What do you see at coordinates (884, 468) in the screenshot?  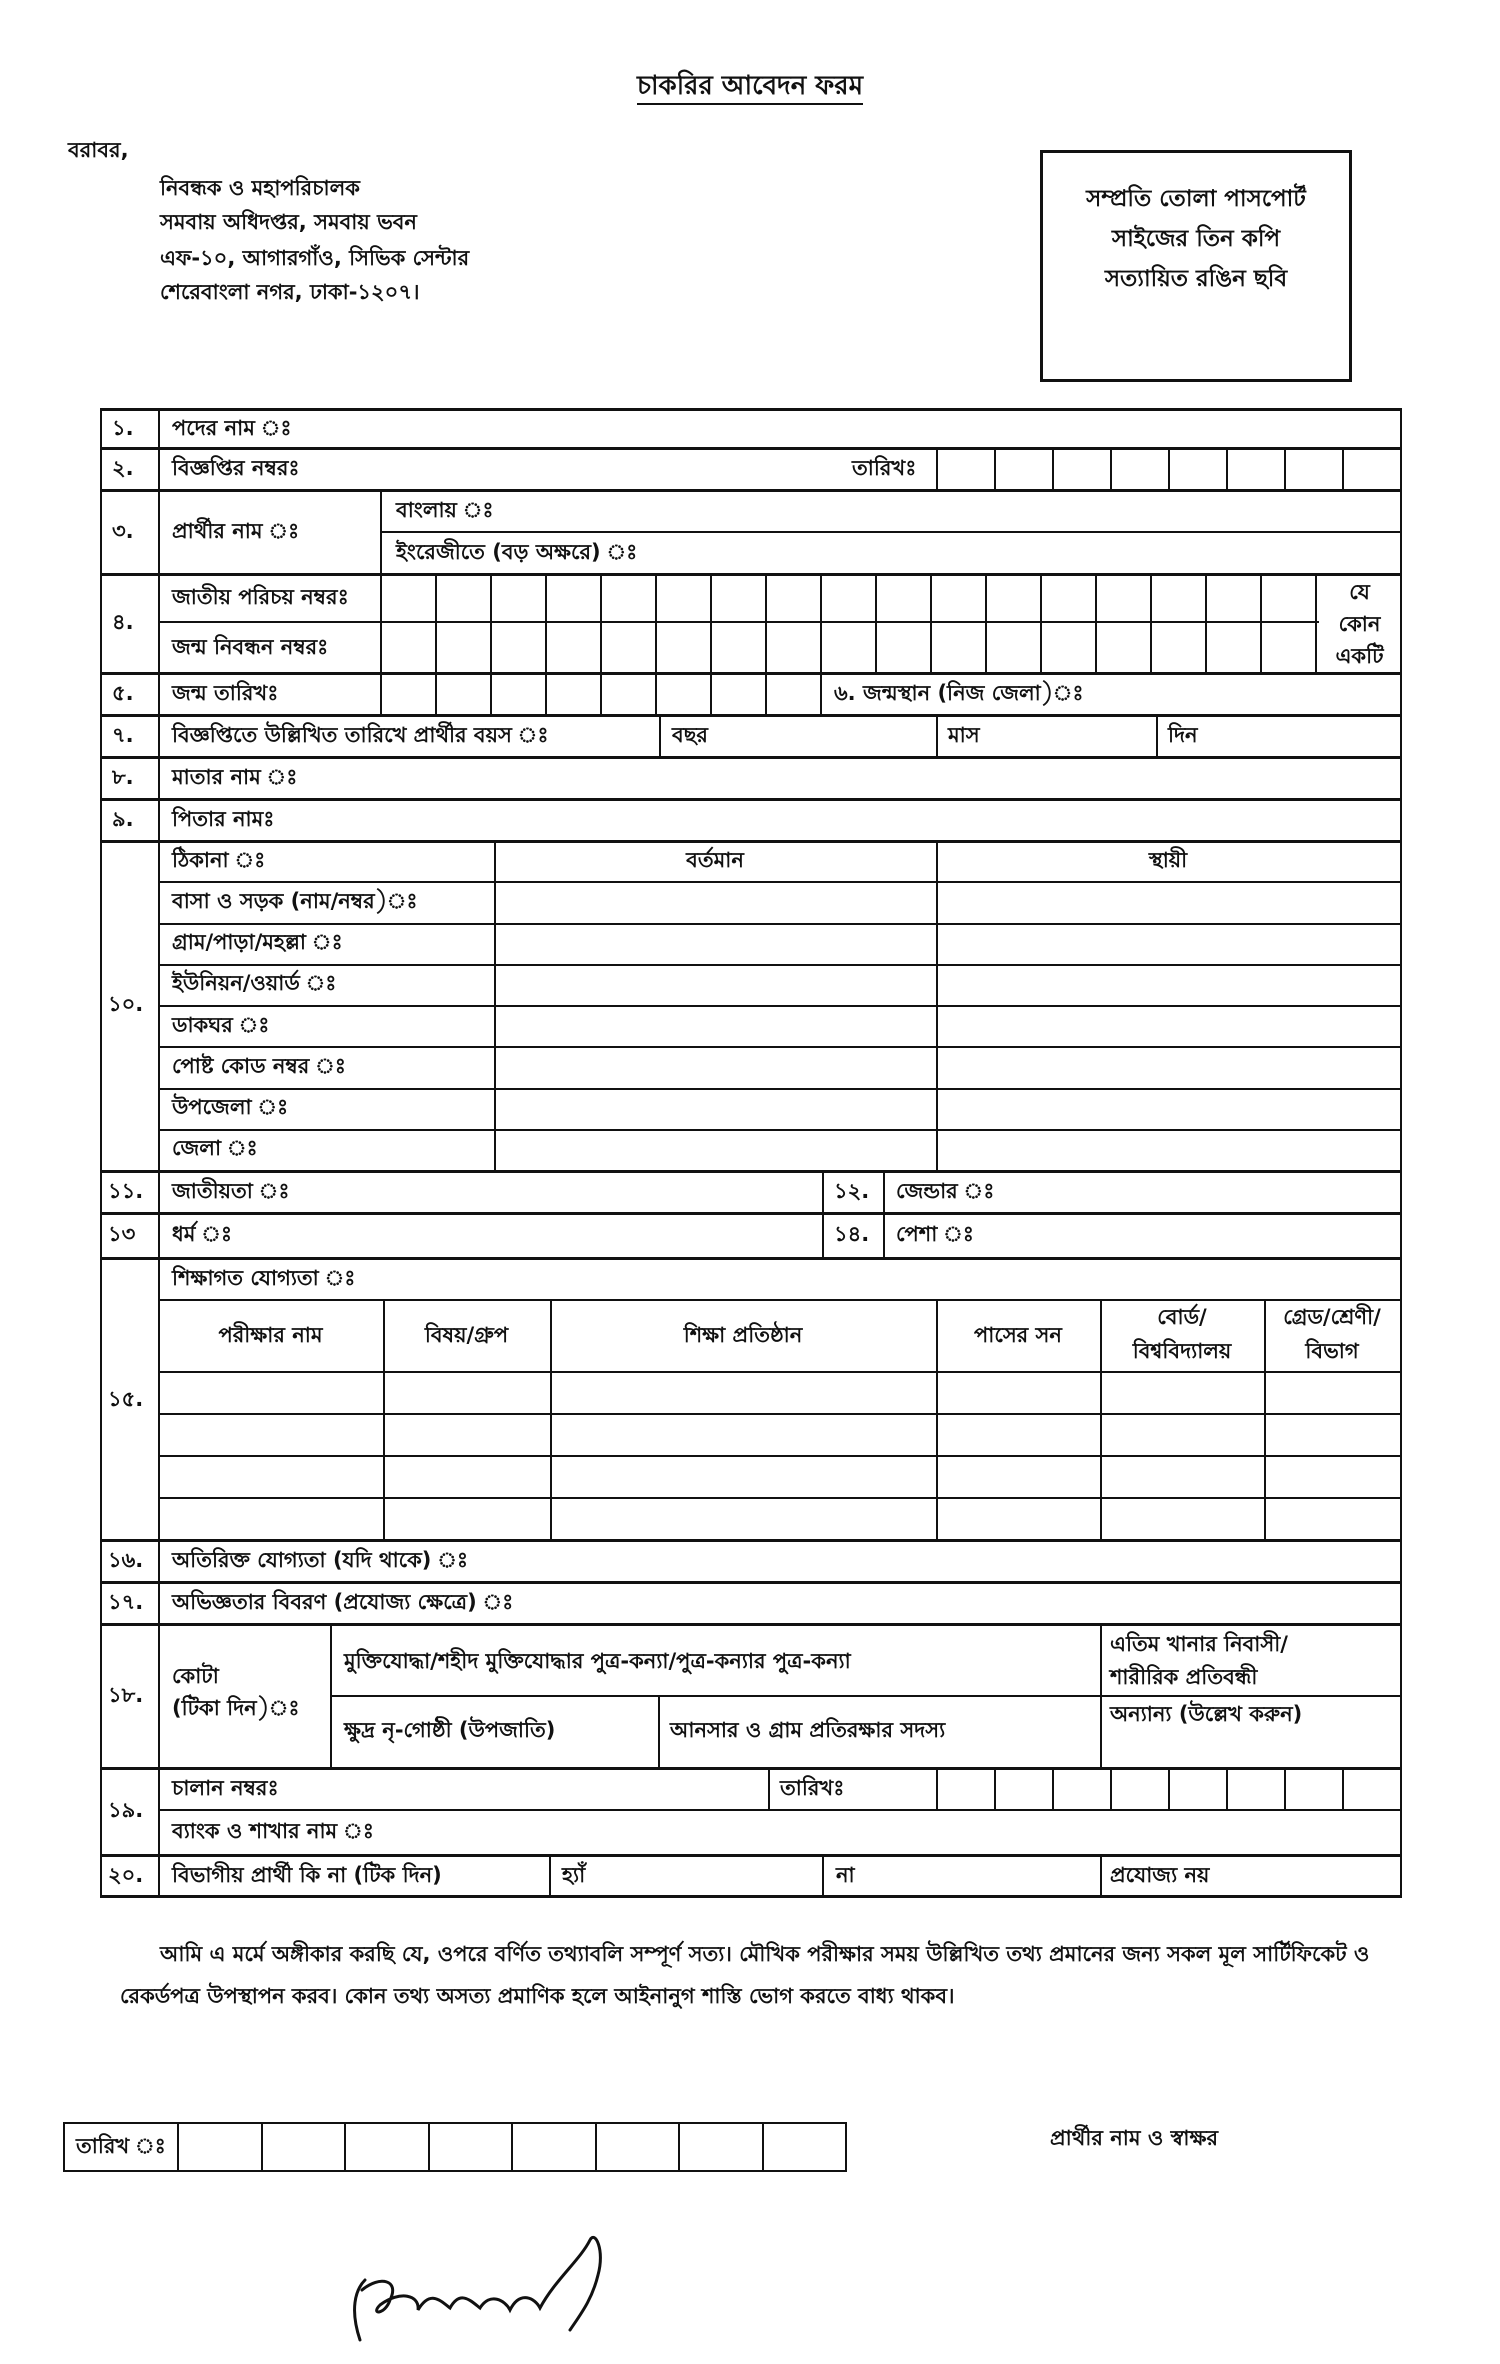 I see `circular-date-label: তারিখঃ` at bounding box center [884, 468].